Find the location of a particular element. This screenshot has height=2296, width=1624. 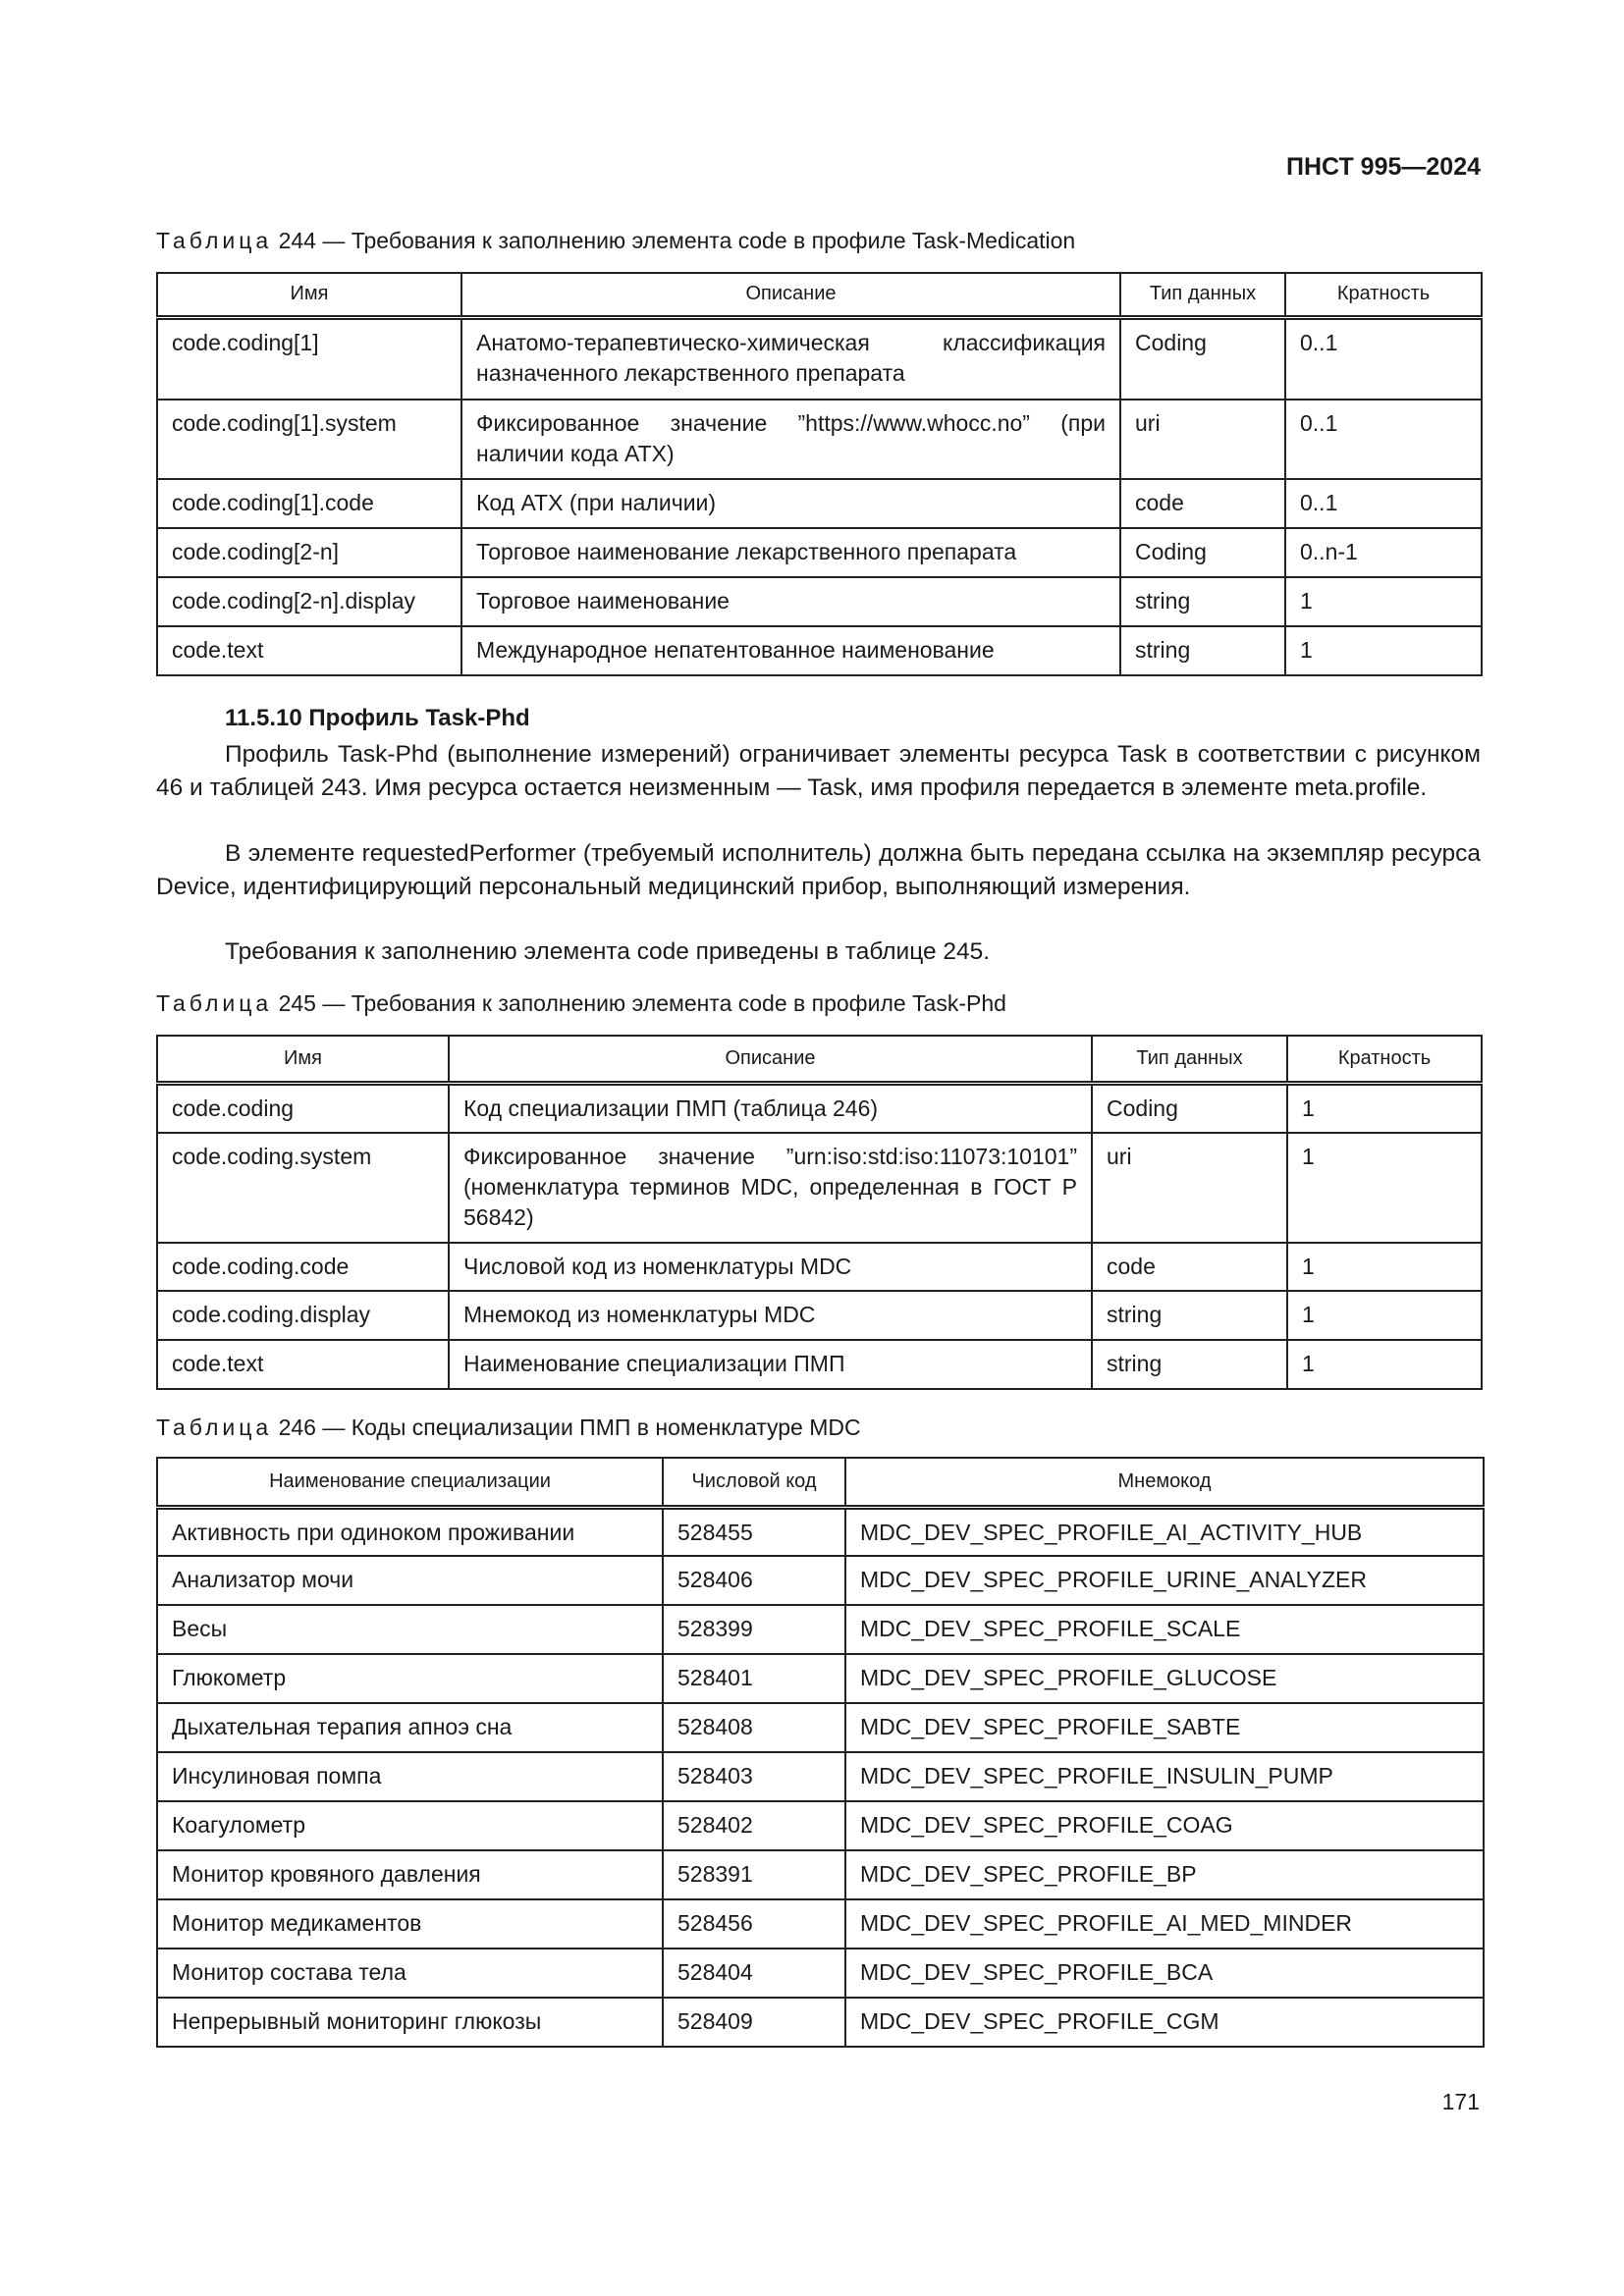

table-cell: 528391 is located at coordinates (754, 1875).